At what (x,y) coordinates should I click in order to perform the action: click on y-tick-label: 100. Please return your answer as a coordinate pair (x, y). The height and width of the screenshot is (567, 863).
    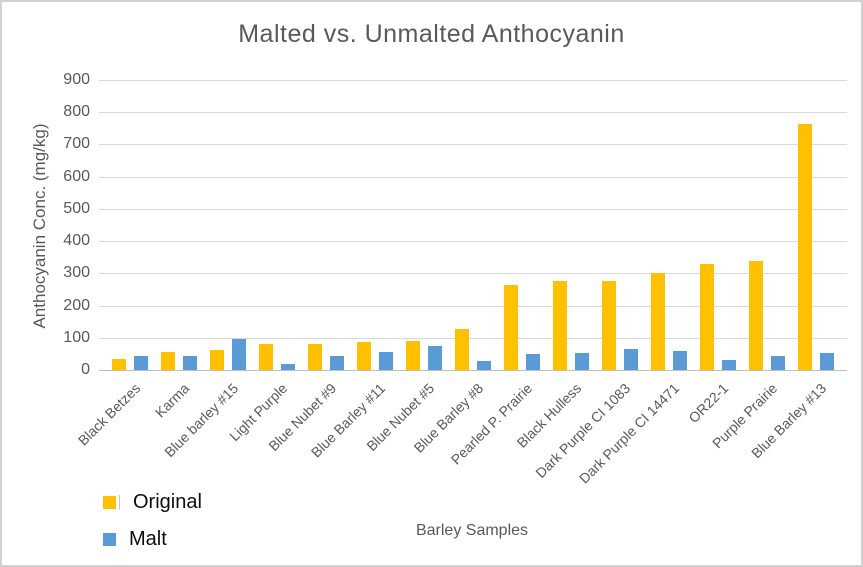
    Looking at the image, I should click on (76, 337).